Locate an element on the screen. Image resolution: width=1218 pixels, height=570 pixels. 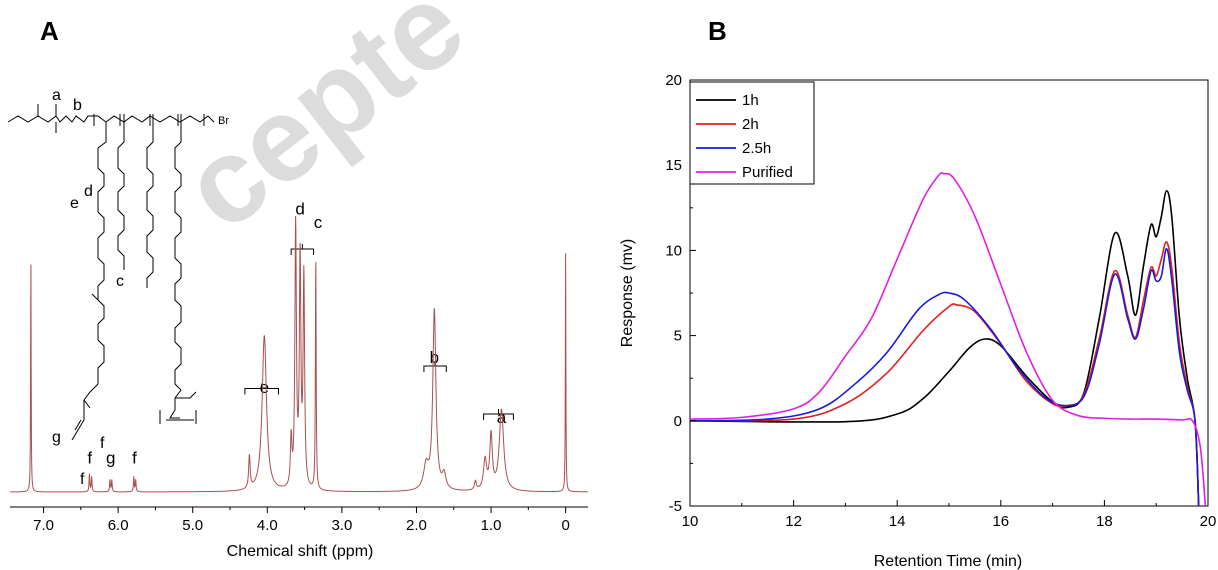
nmr-x-axis-title: Chemical shift (ppm) is located at coordinates (300, 551).